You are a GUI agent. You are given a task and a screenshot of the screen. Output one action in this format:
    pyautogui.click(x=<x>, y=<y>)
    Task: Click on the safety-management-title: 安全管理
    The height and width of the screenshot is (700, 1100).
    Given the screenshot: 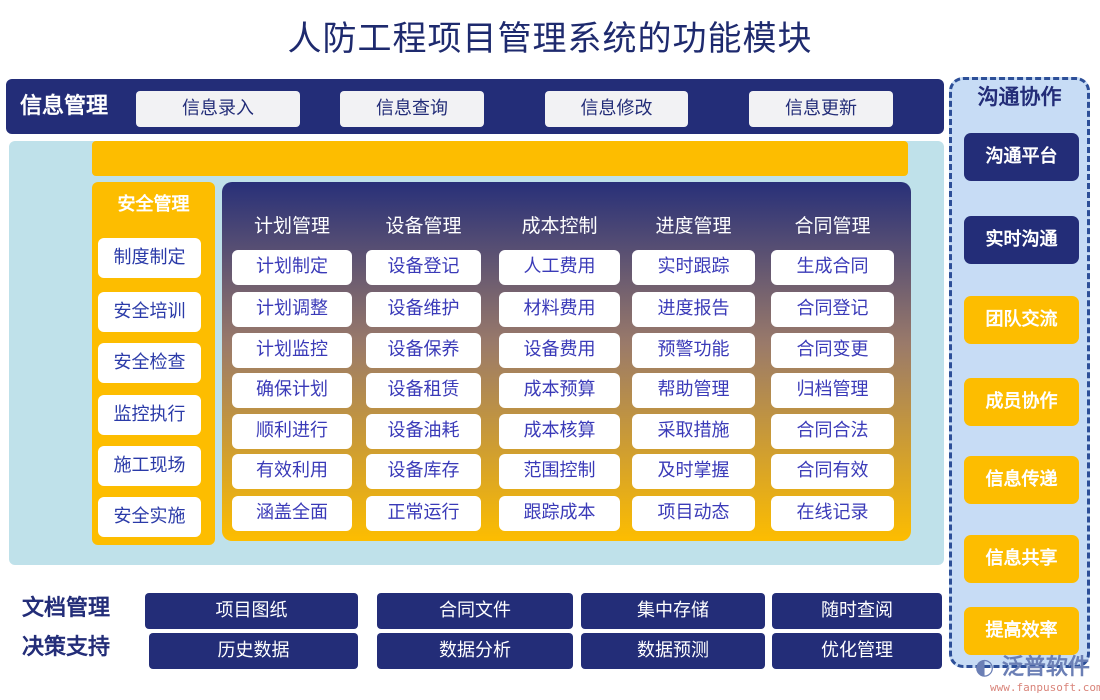 What is the action you would take?
    pyautogui.click(x=153, y=204)
    